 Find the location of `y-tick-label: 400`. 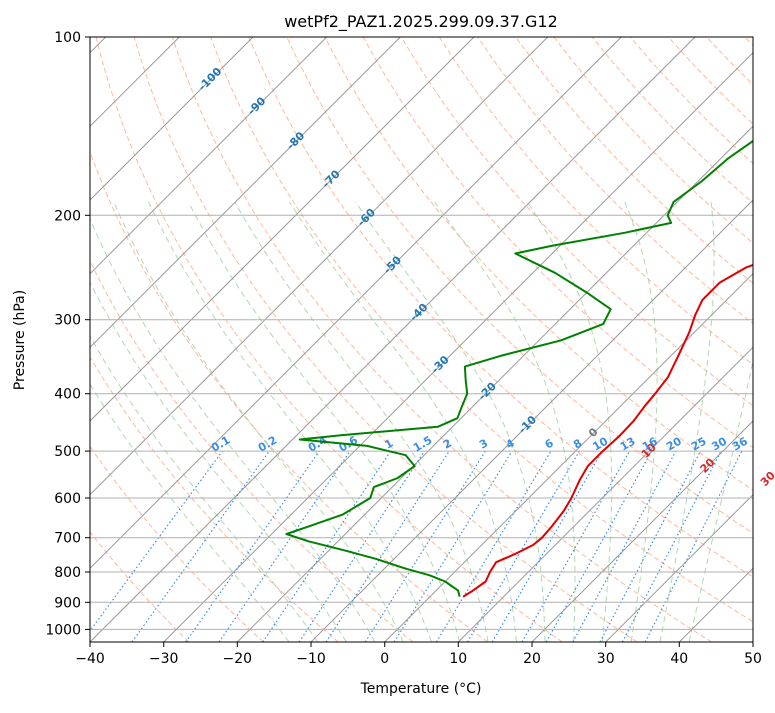

y-tick-label: 400 is located at coordinates (67, 395).